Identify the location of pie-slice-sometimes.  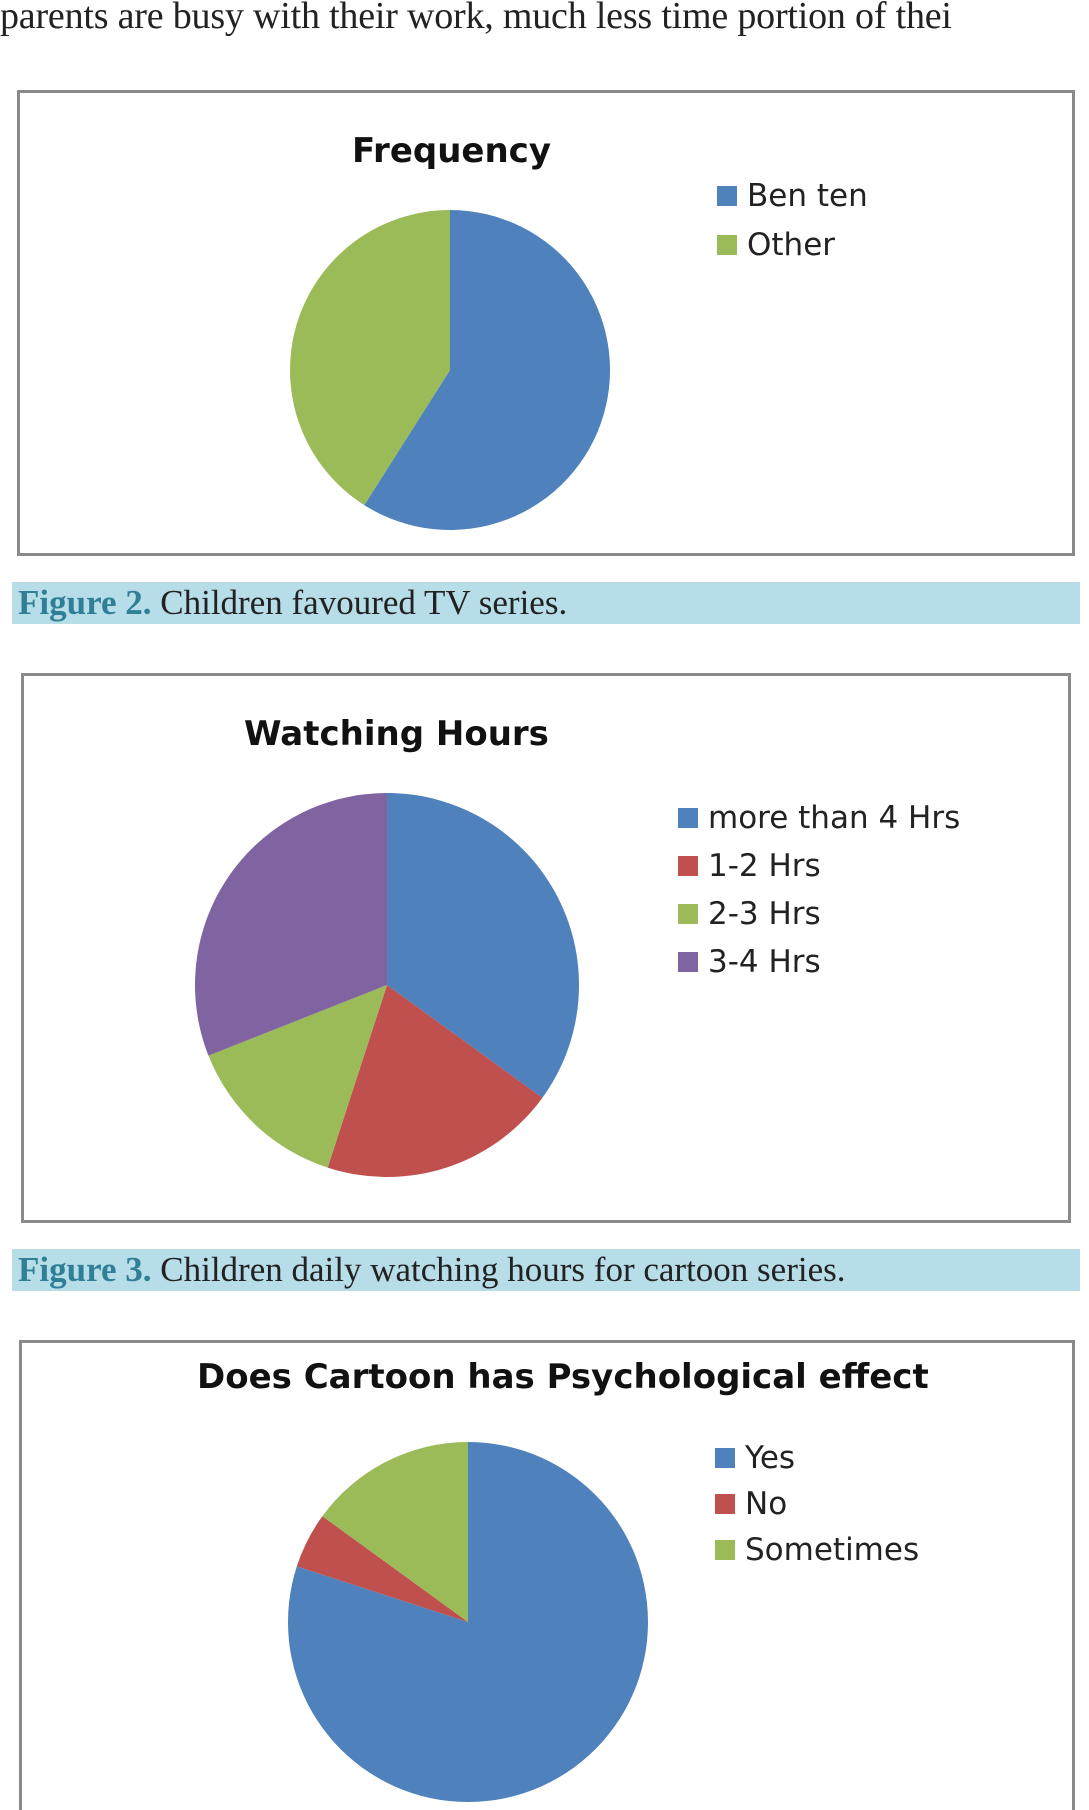
(395, 1532).